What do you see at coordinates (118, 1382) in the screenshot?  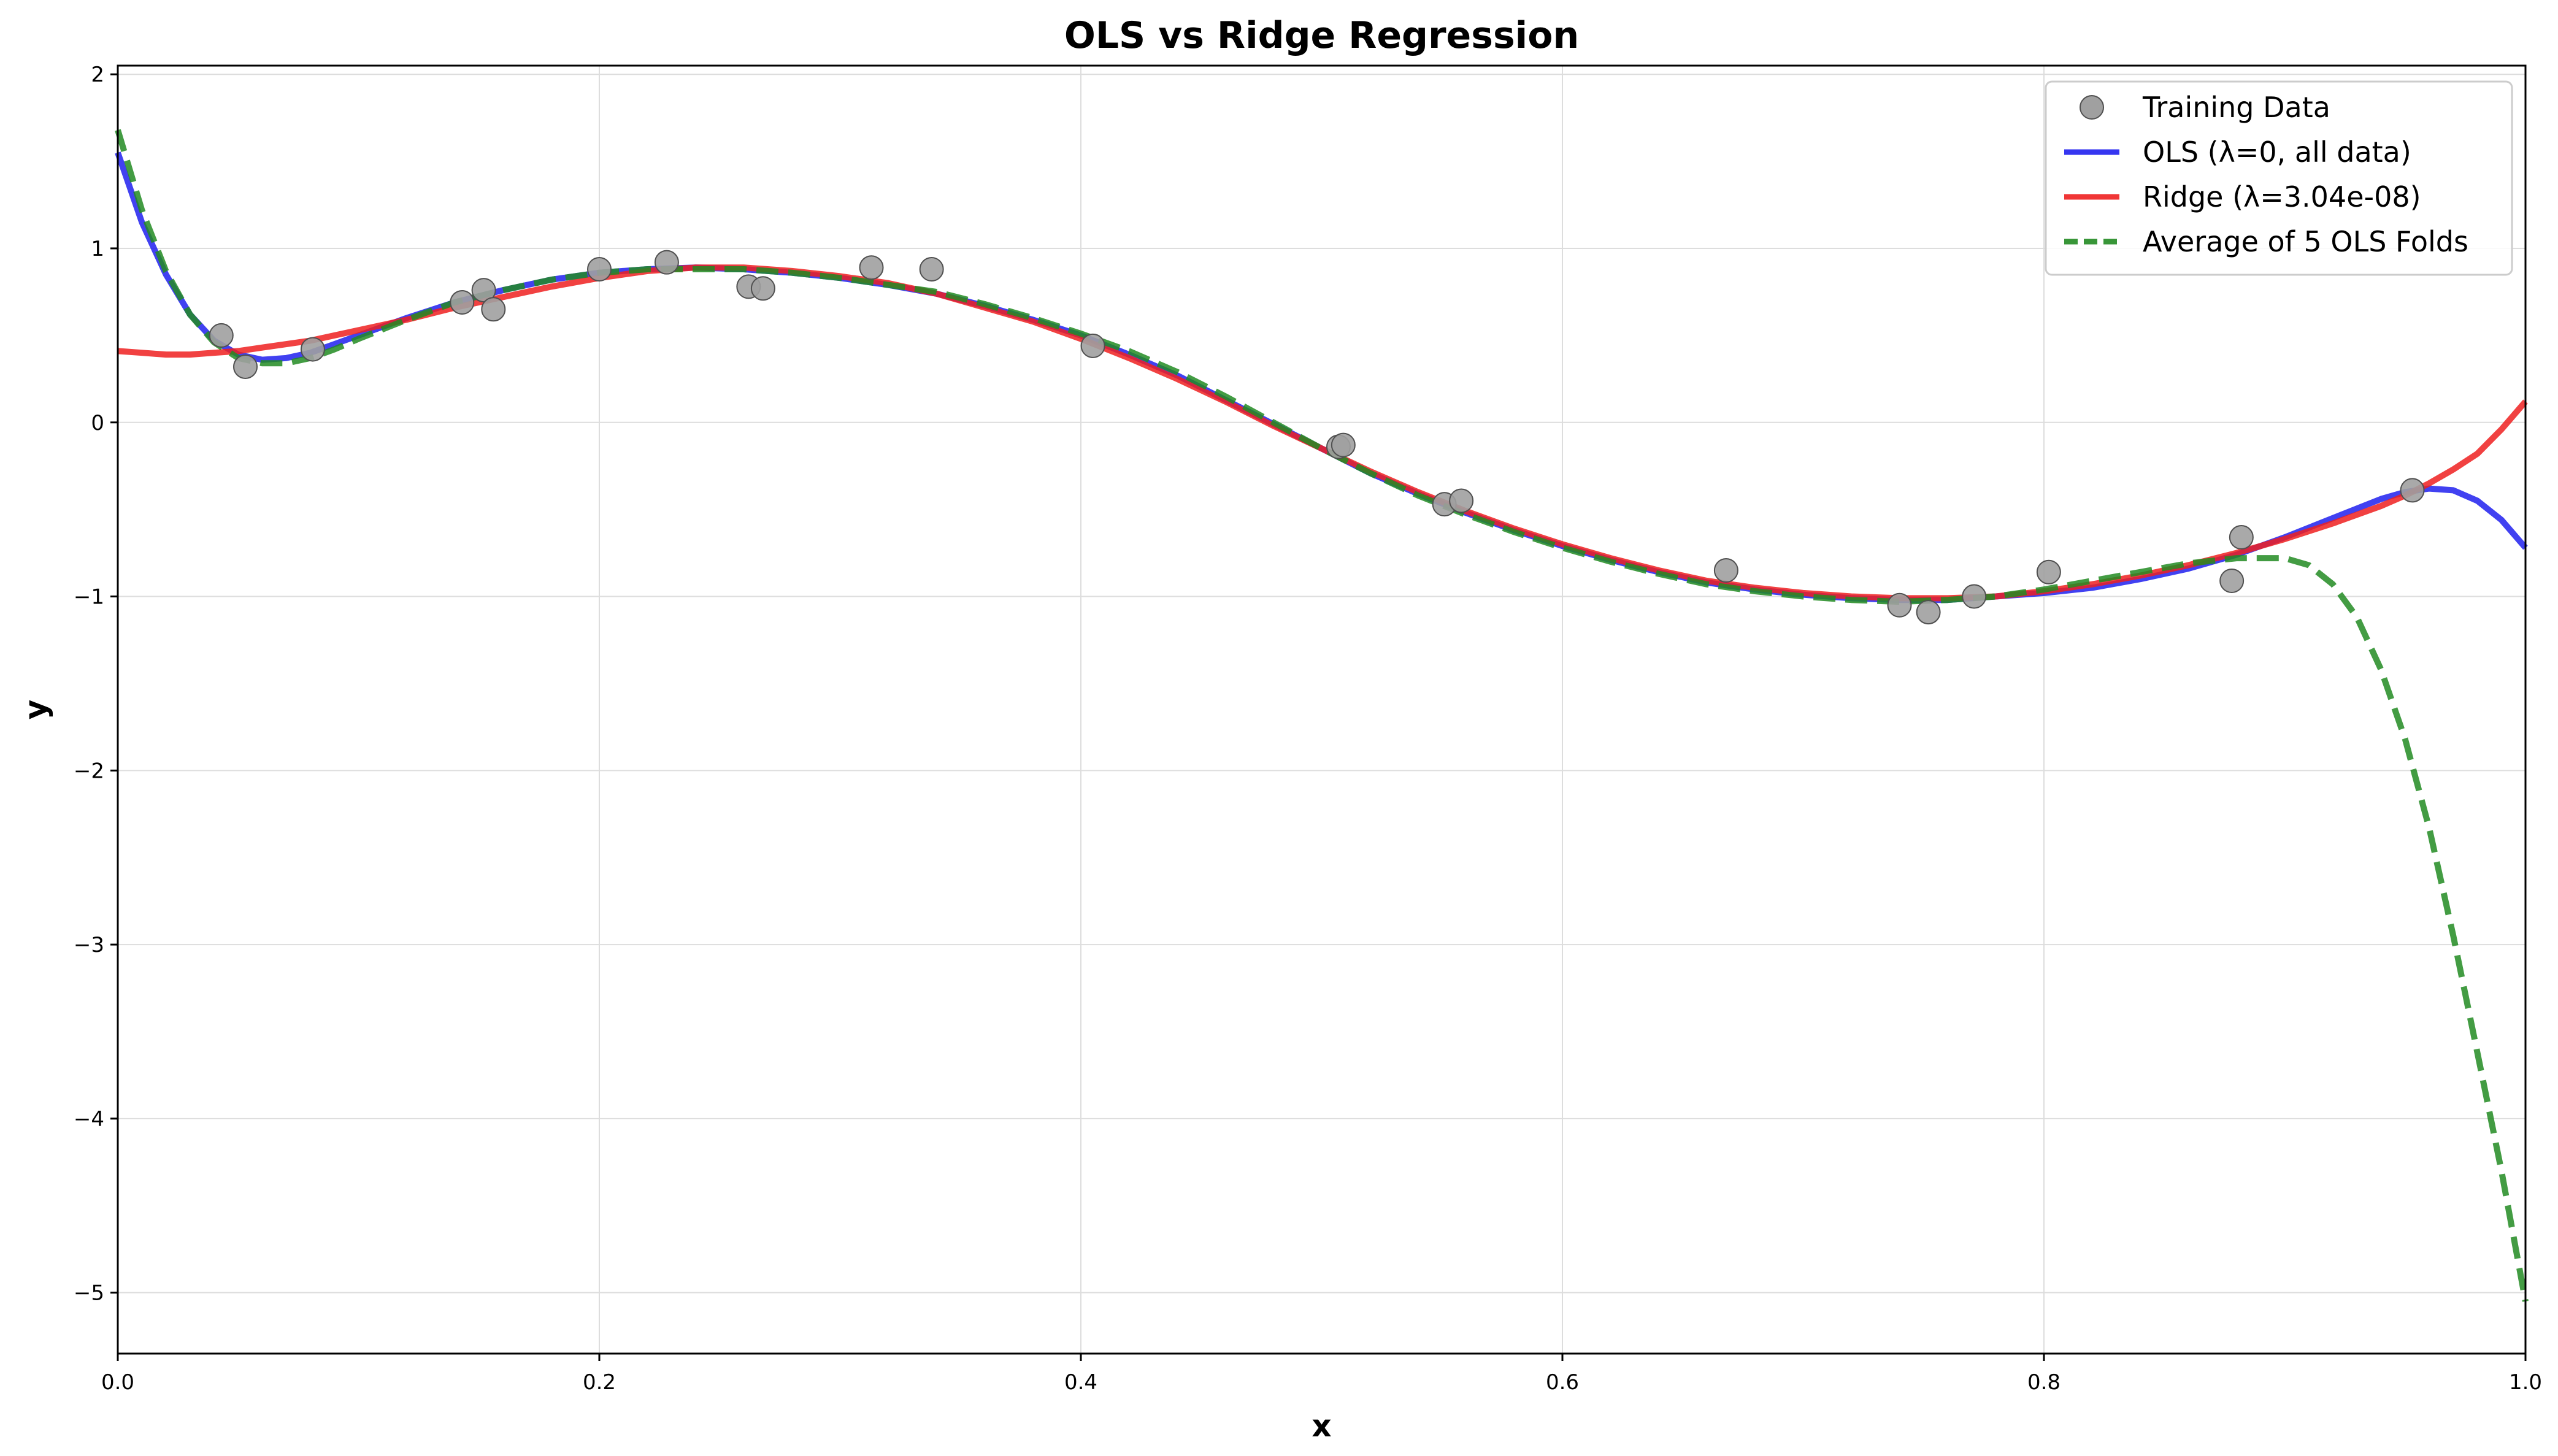 I see `x-tick-label: 0.0` at bounding box center [118, 1382].